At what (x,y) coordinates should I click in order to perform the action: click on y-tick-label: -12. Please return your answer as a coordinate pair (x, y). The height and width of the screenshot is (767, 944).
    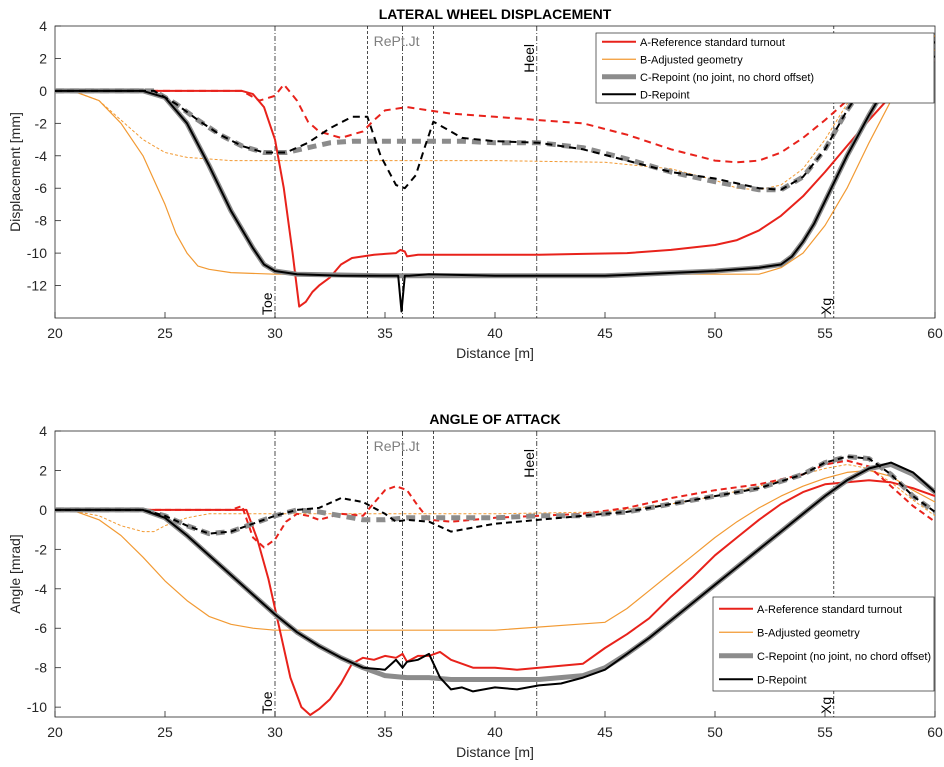
    Looking at the image, I should click on (37, 286).